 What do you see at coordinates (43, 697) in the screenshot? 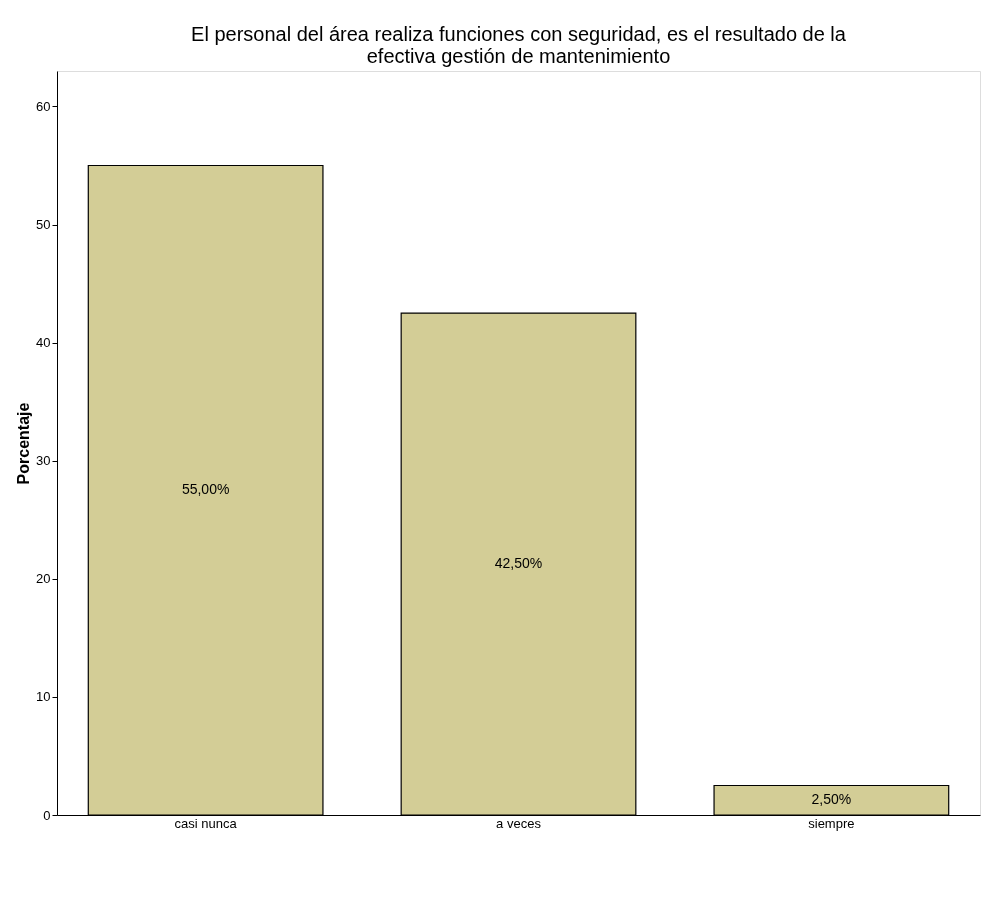
I see `y-tick-label: 10` at bounding box center [43, 697].